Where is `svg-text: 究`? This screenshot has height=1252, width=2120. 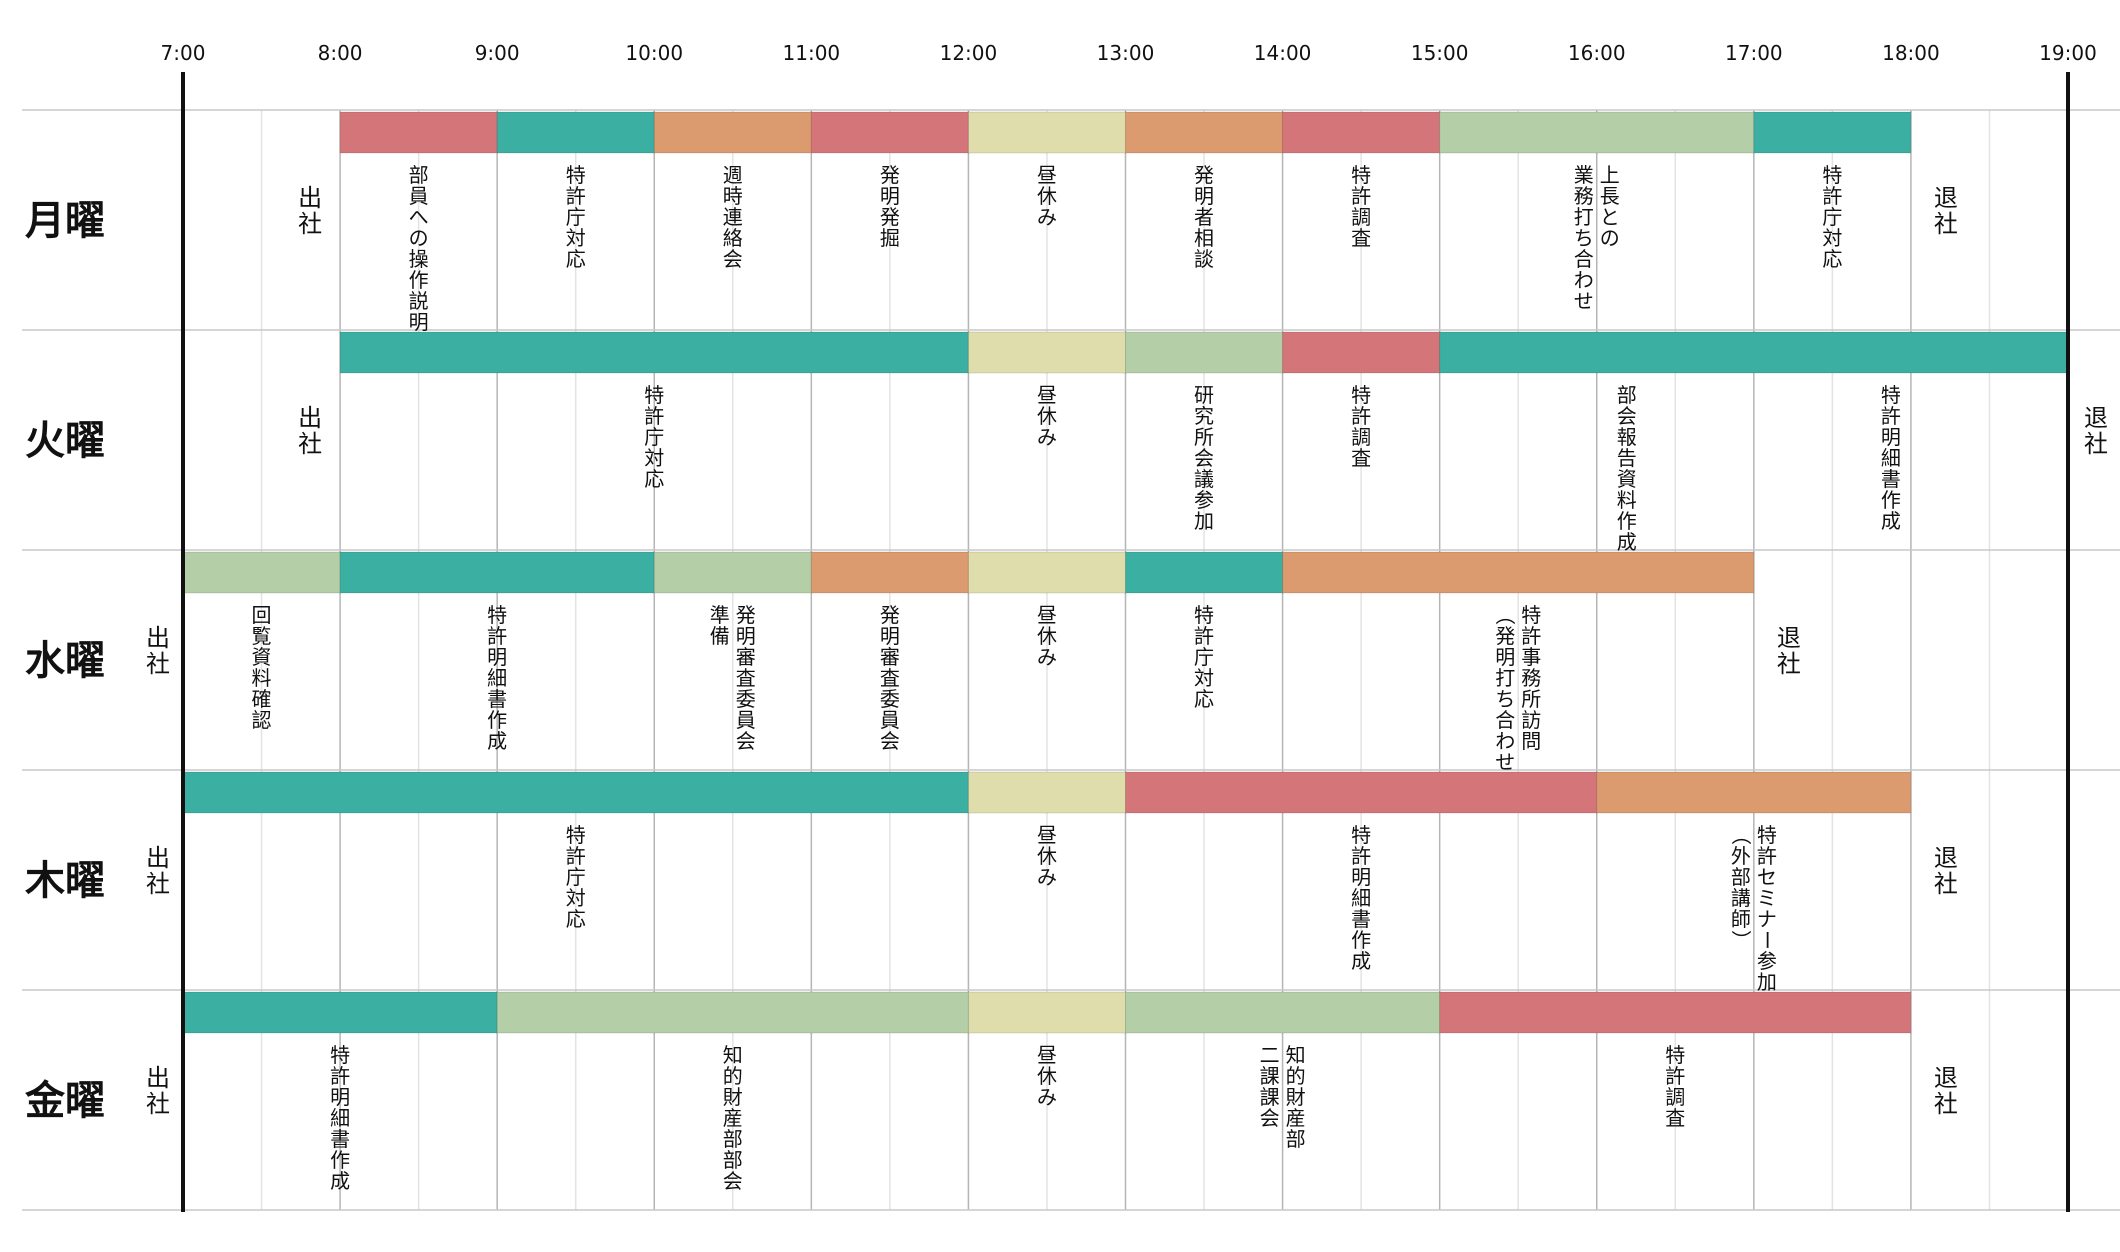 svg-text: 究 is located at coordinates (1204, 416).